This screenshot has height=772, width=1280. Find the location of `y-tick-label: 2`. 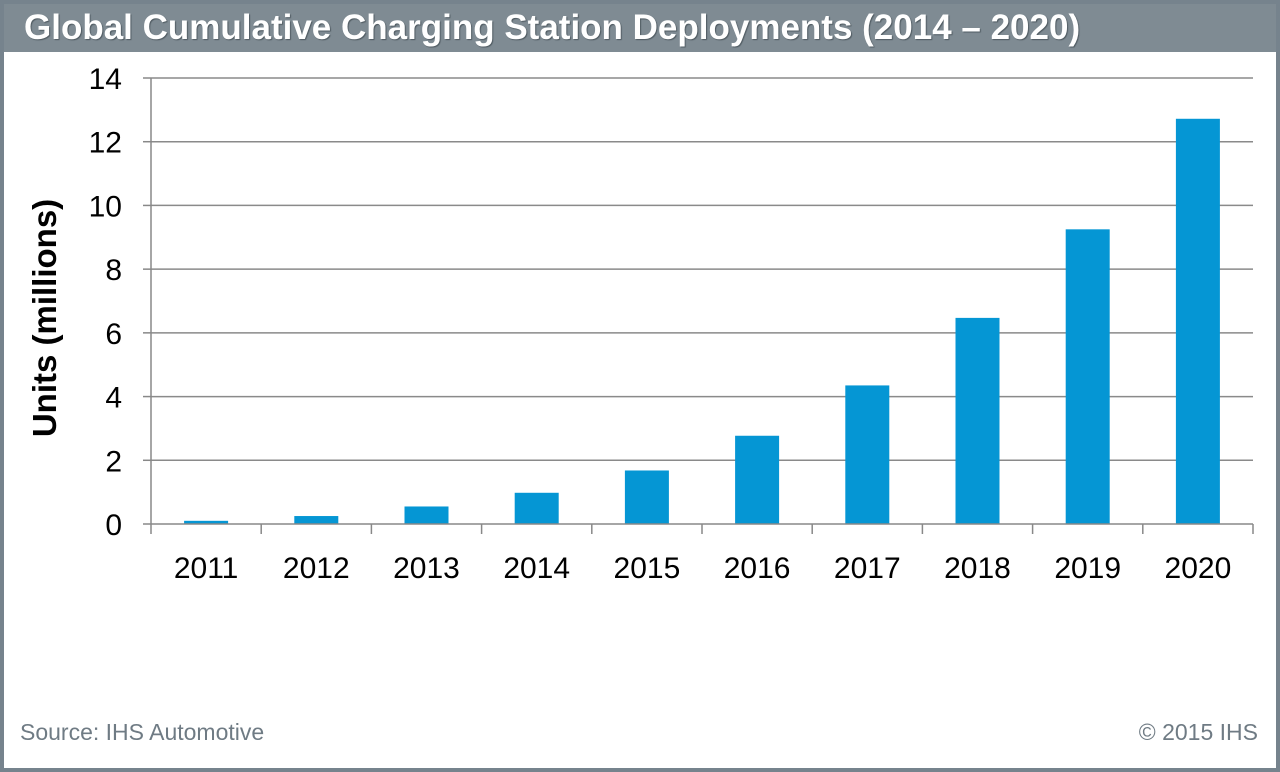

y-tick-label: 2 is located at coordinates (113, 461).